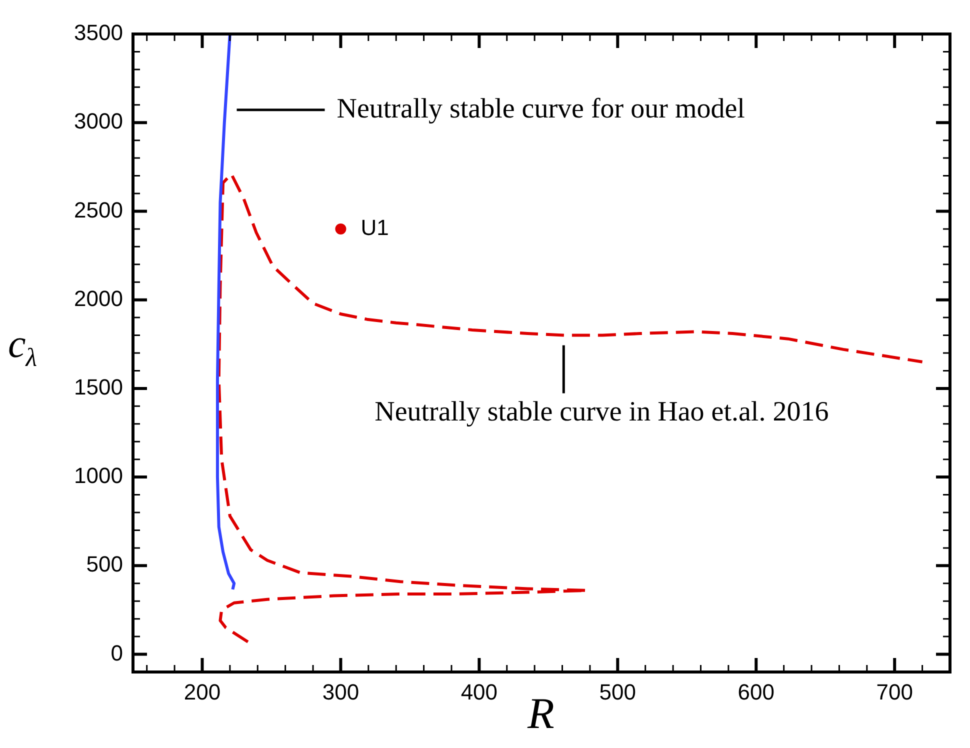 The height and width of the screenshot is (748, 970). I want to click on x-tick-label: 200, so click(202, 691).